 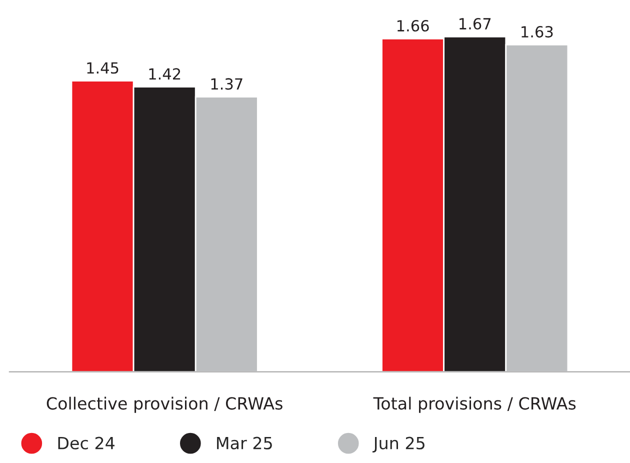 What do you see at coordinates (398, 444) in the screenshot?
I see `legend-label: Jun 25` at bounding box center [398, 444].